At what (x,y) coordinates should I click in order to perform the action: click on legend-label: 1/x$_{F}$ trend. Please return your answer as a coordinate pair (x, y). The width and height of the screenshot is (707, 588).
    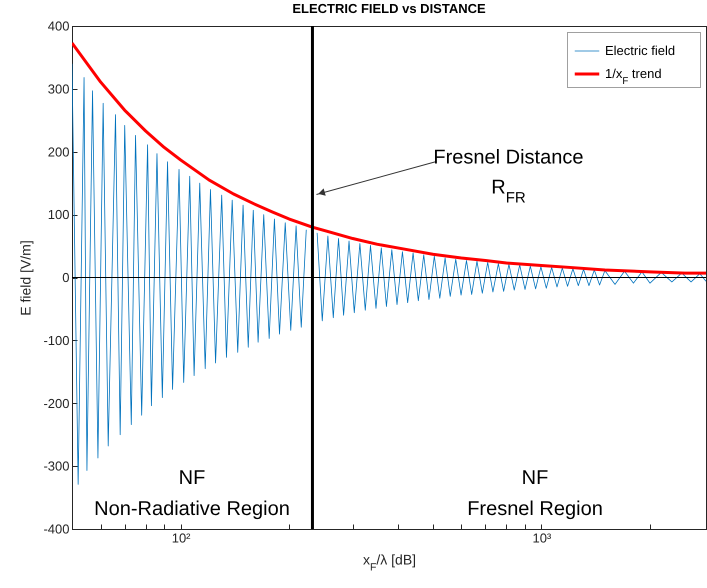
    Looking at the image, I should click on (633, 76).